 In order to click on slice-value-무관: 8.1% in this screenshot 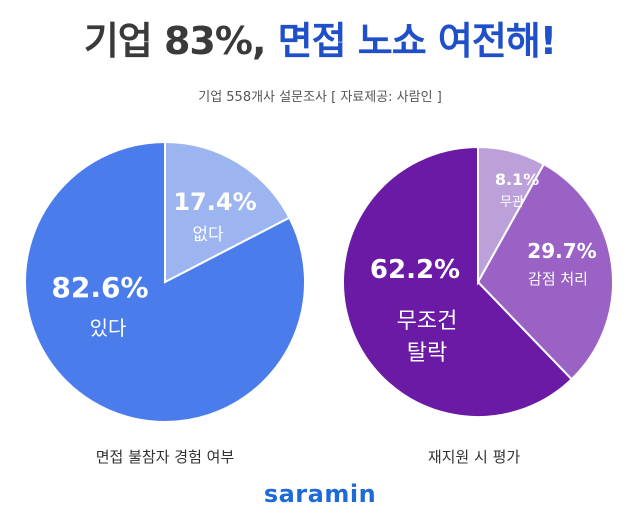, I will do `click(517, 179)`.